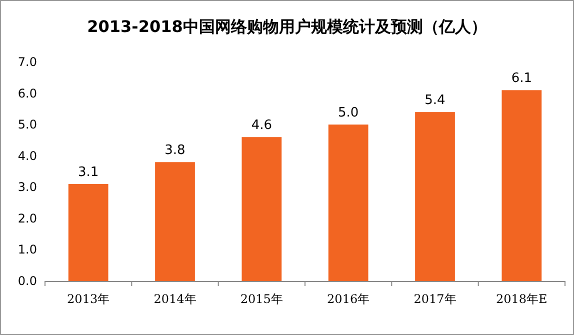 The width and height of the screenshot is (574, 335). What do you see at coordinates (348, 113) in the screenshot?
I see `data-label: 5.0` at bounding box center [348, 113].